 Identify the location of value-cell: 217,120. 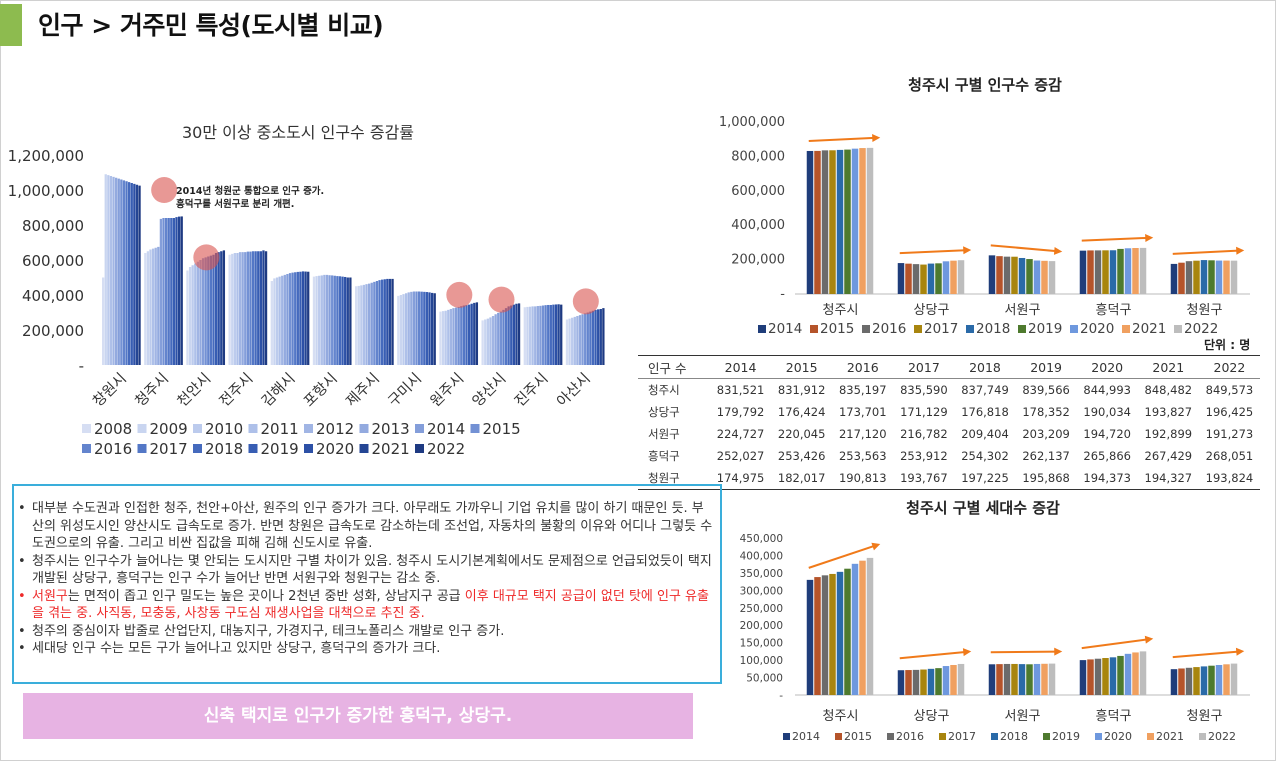
(862, 434).